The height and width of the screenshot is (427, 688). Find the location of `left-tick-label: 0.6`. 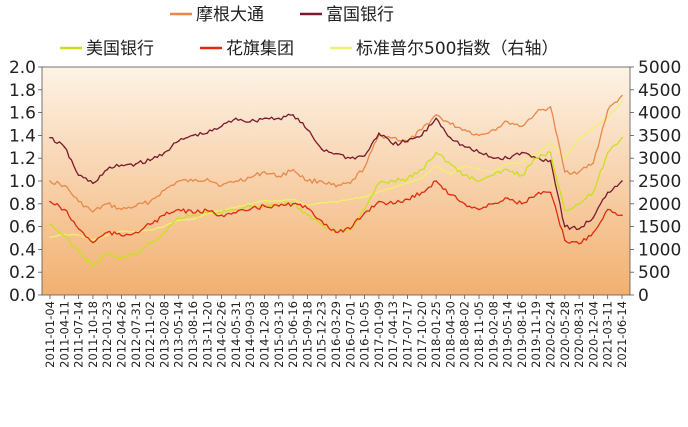

left-tick-label: 0.6 is located at coordinates (22, 228).